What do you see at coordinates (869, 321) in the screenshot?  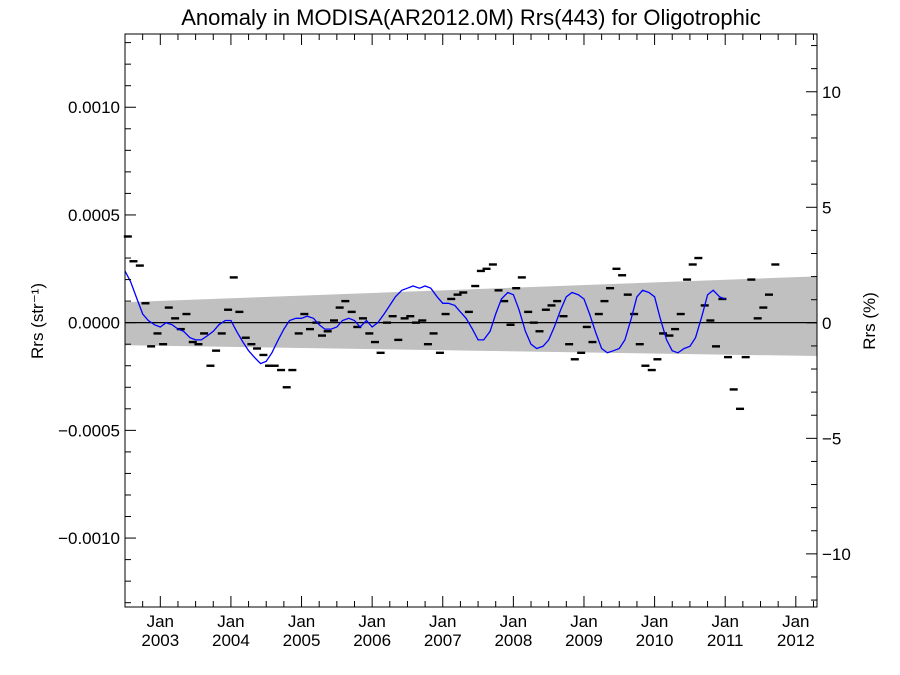 I see `y-axis-right-label: Rrs (%)` at bounding box center [869, 321].